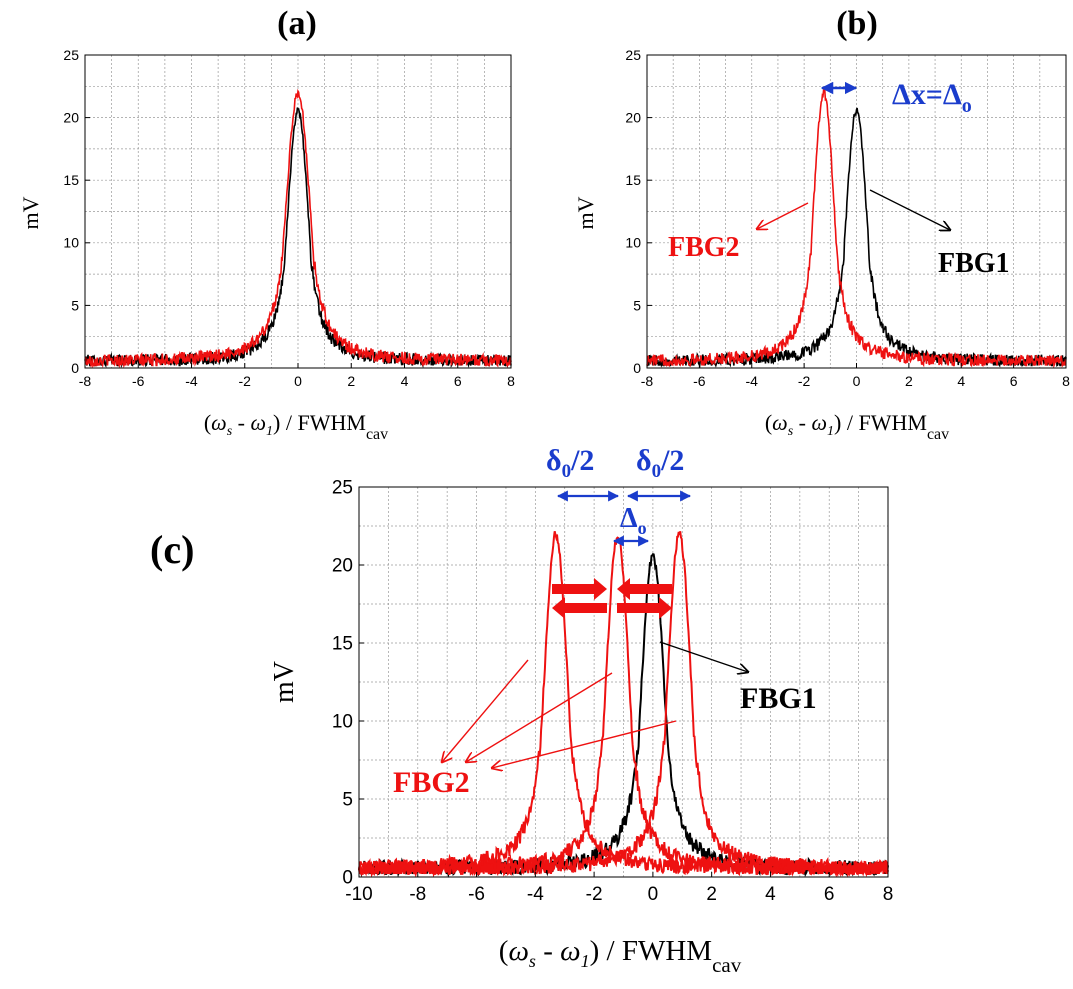 The image size is (1073, 989). Describe the element at coordinates (431, 782) in the screenshot. I see `panel-c-fbg2-label: FBG2` at that location.